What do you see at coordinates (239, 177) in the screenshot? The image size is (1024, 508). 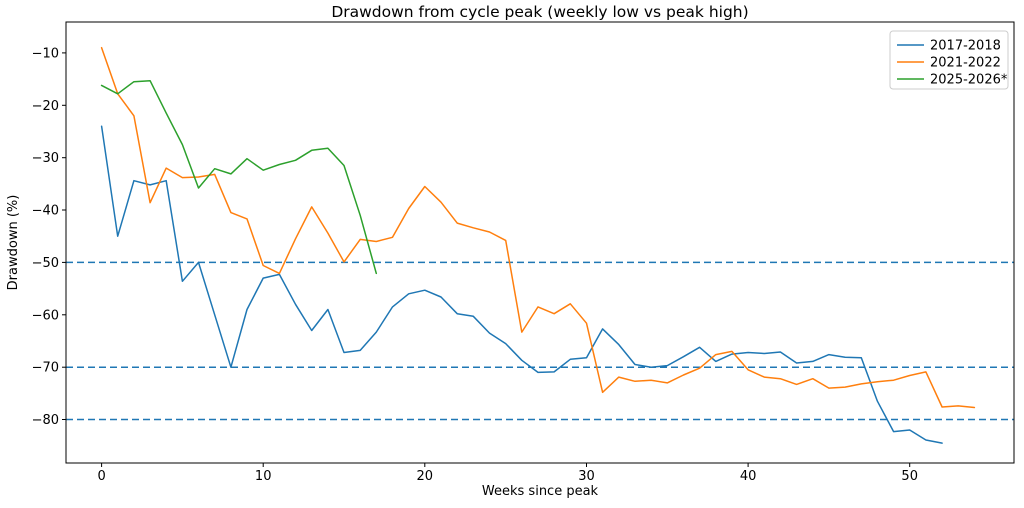 I see `series-line-2025-2026*` at bounding box center [239, 177].